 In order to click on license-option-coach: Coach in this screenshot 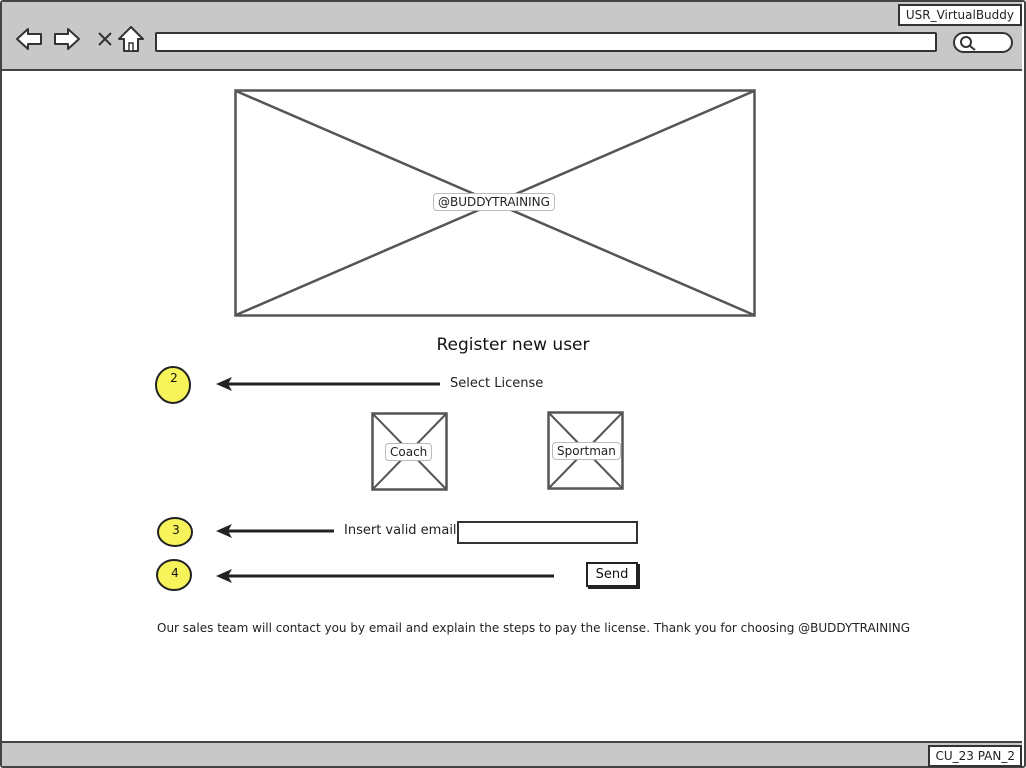, I will do `click(409, 451)`.